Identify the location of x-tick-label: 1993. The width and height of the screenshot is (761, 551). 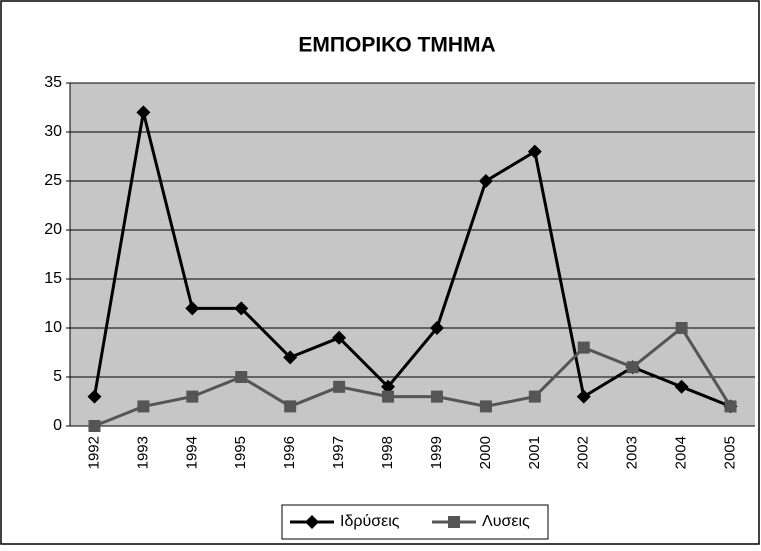
(142, 452).